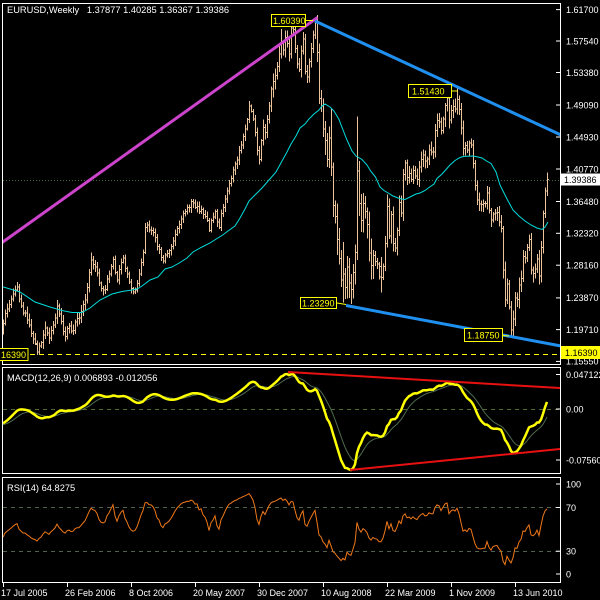 The height and width of the screenshot is (600, 600). Describe the element at coordinates (282, 593) in the screenshot. I see `svg-text: 30 Dec 2007` at that location.